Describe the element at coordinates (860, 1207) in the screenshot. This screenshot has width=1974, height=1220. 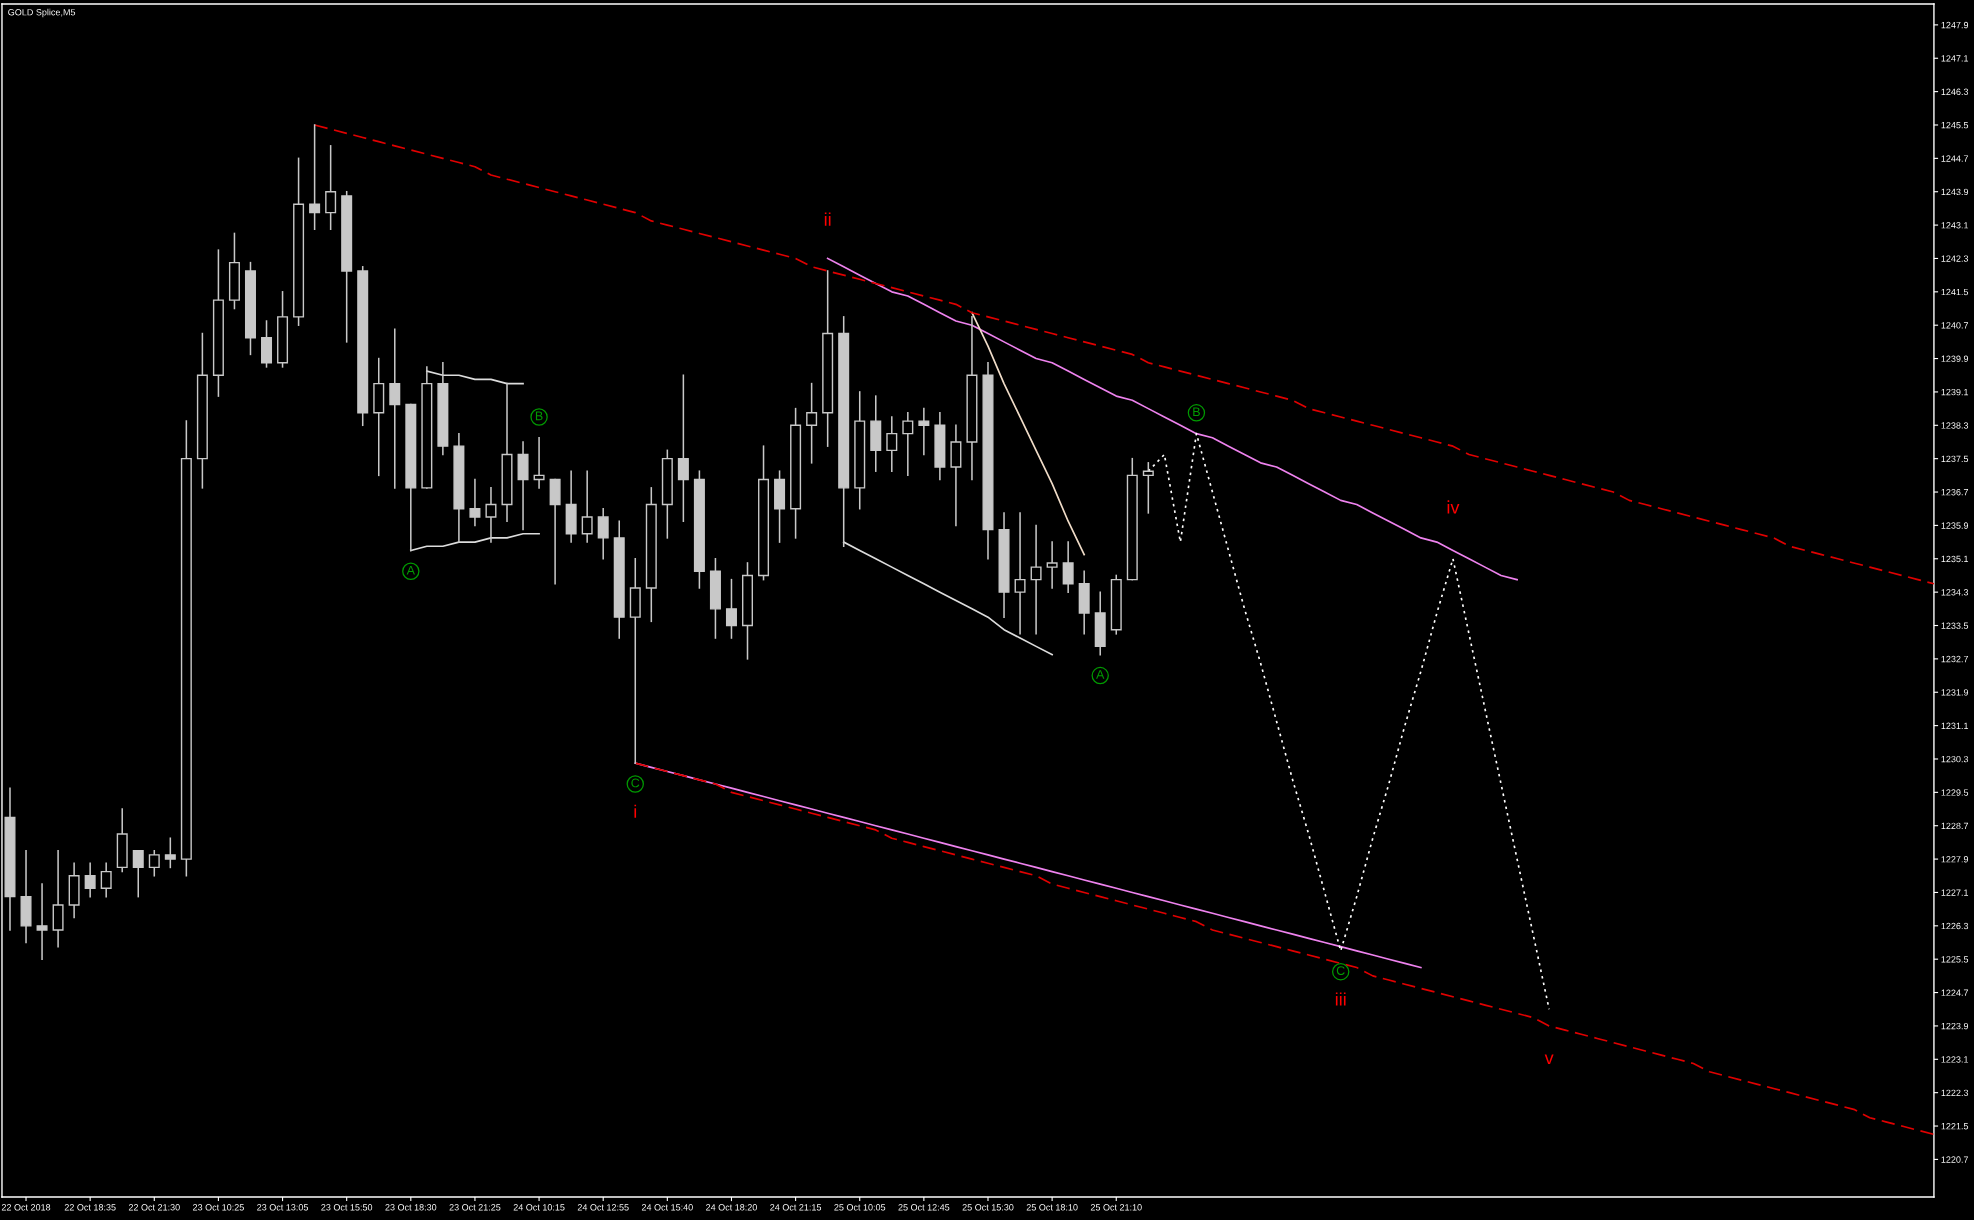
I see `x-tick-label: 25 Oct 10:05` at that location.